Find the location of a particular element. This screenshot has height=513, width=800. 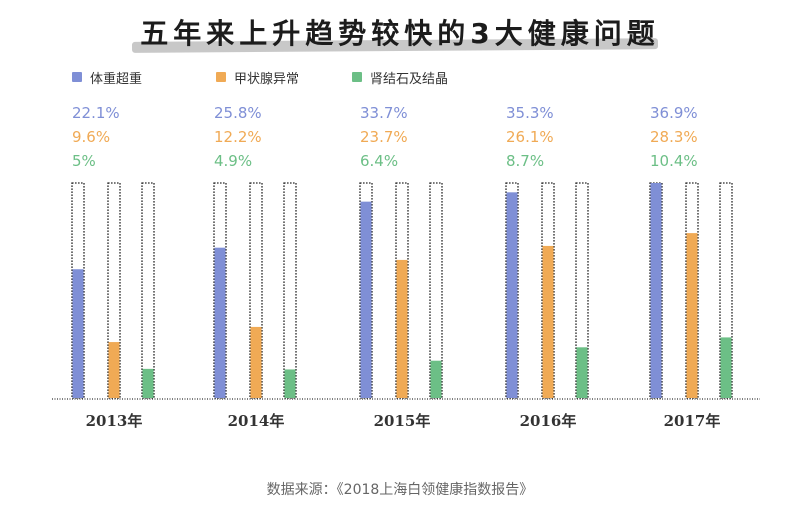

data-label: 10.4% is located at coordinates (674, 161).